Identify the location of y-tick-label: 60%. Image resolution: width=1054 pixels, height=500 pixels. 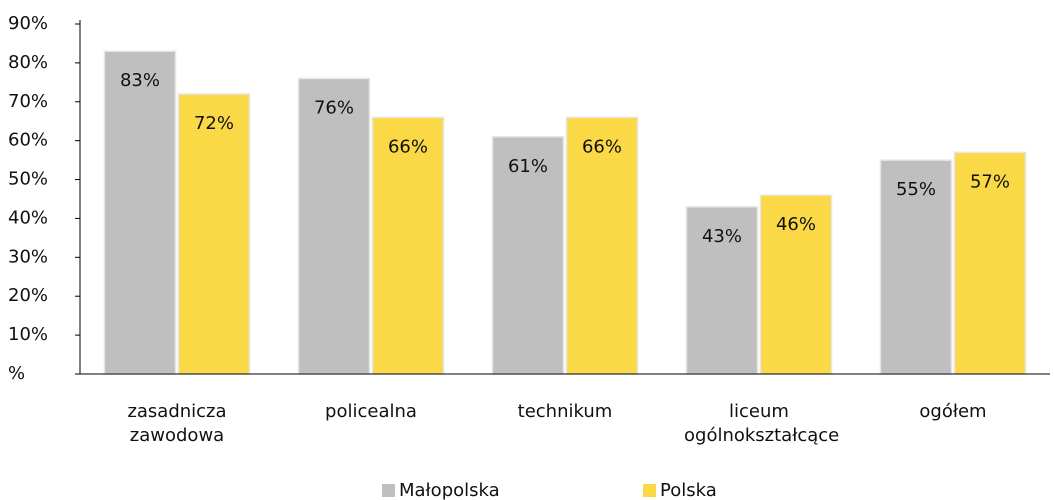
(28, 140).